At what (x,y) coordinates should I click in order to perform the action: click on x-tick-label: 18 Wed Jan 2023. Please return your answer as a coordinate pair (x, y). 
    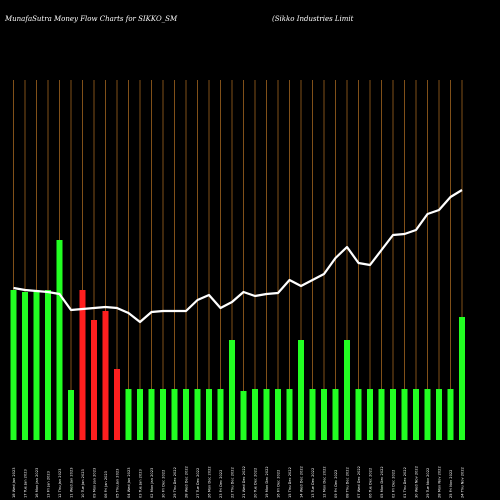
    Looking at the image, I should click on (14, 482).